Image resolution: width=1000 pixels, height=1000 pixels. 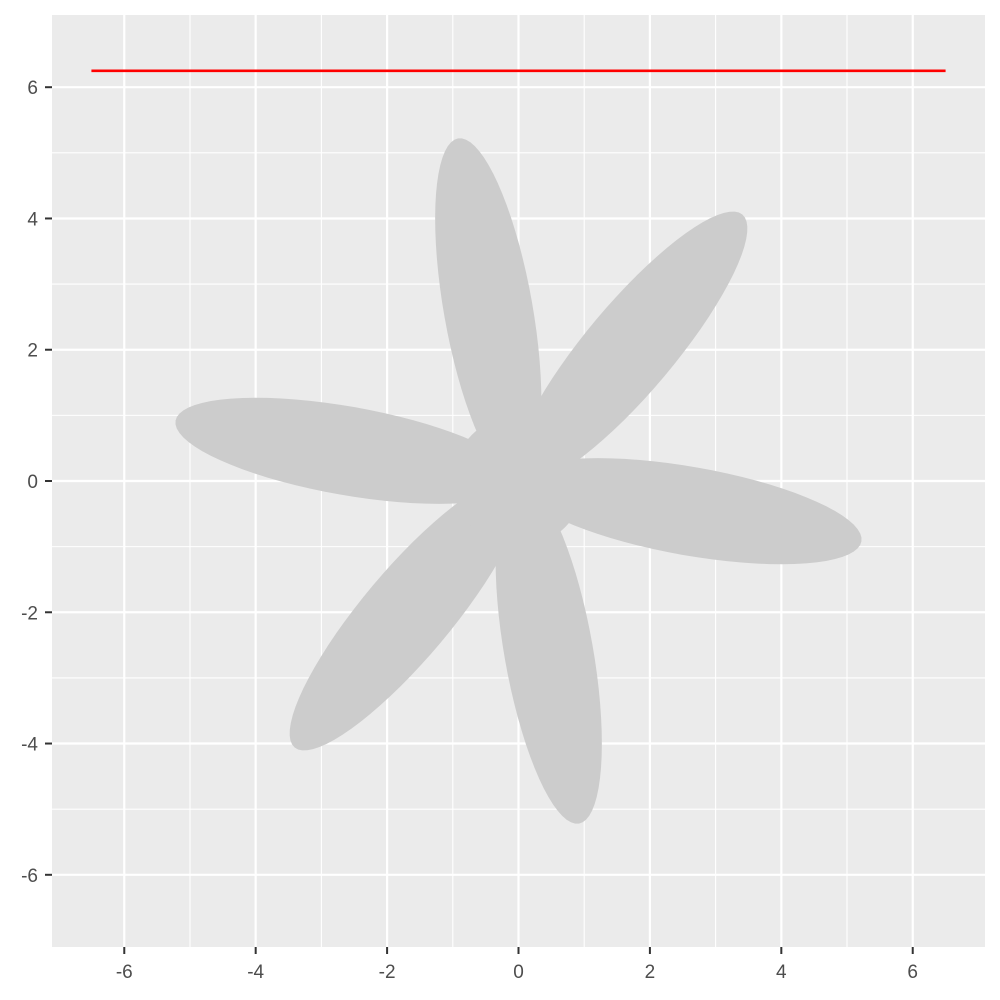 I want to click on x-tick-label: -4, so click(x=255, y=972).